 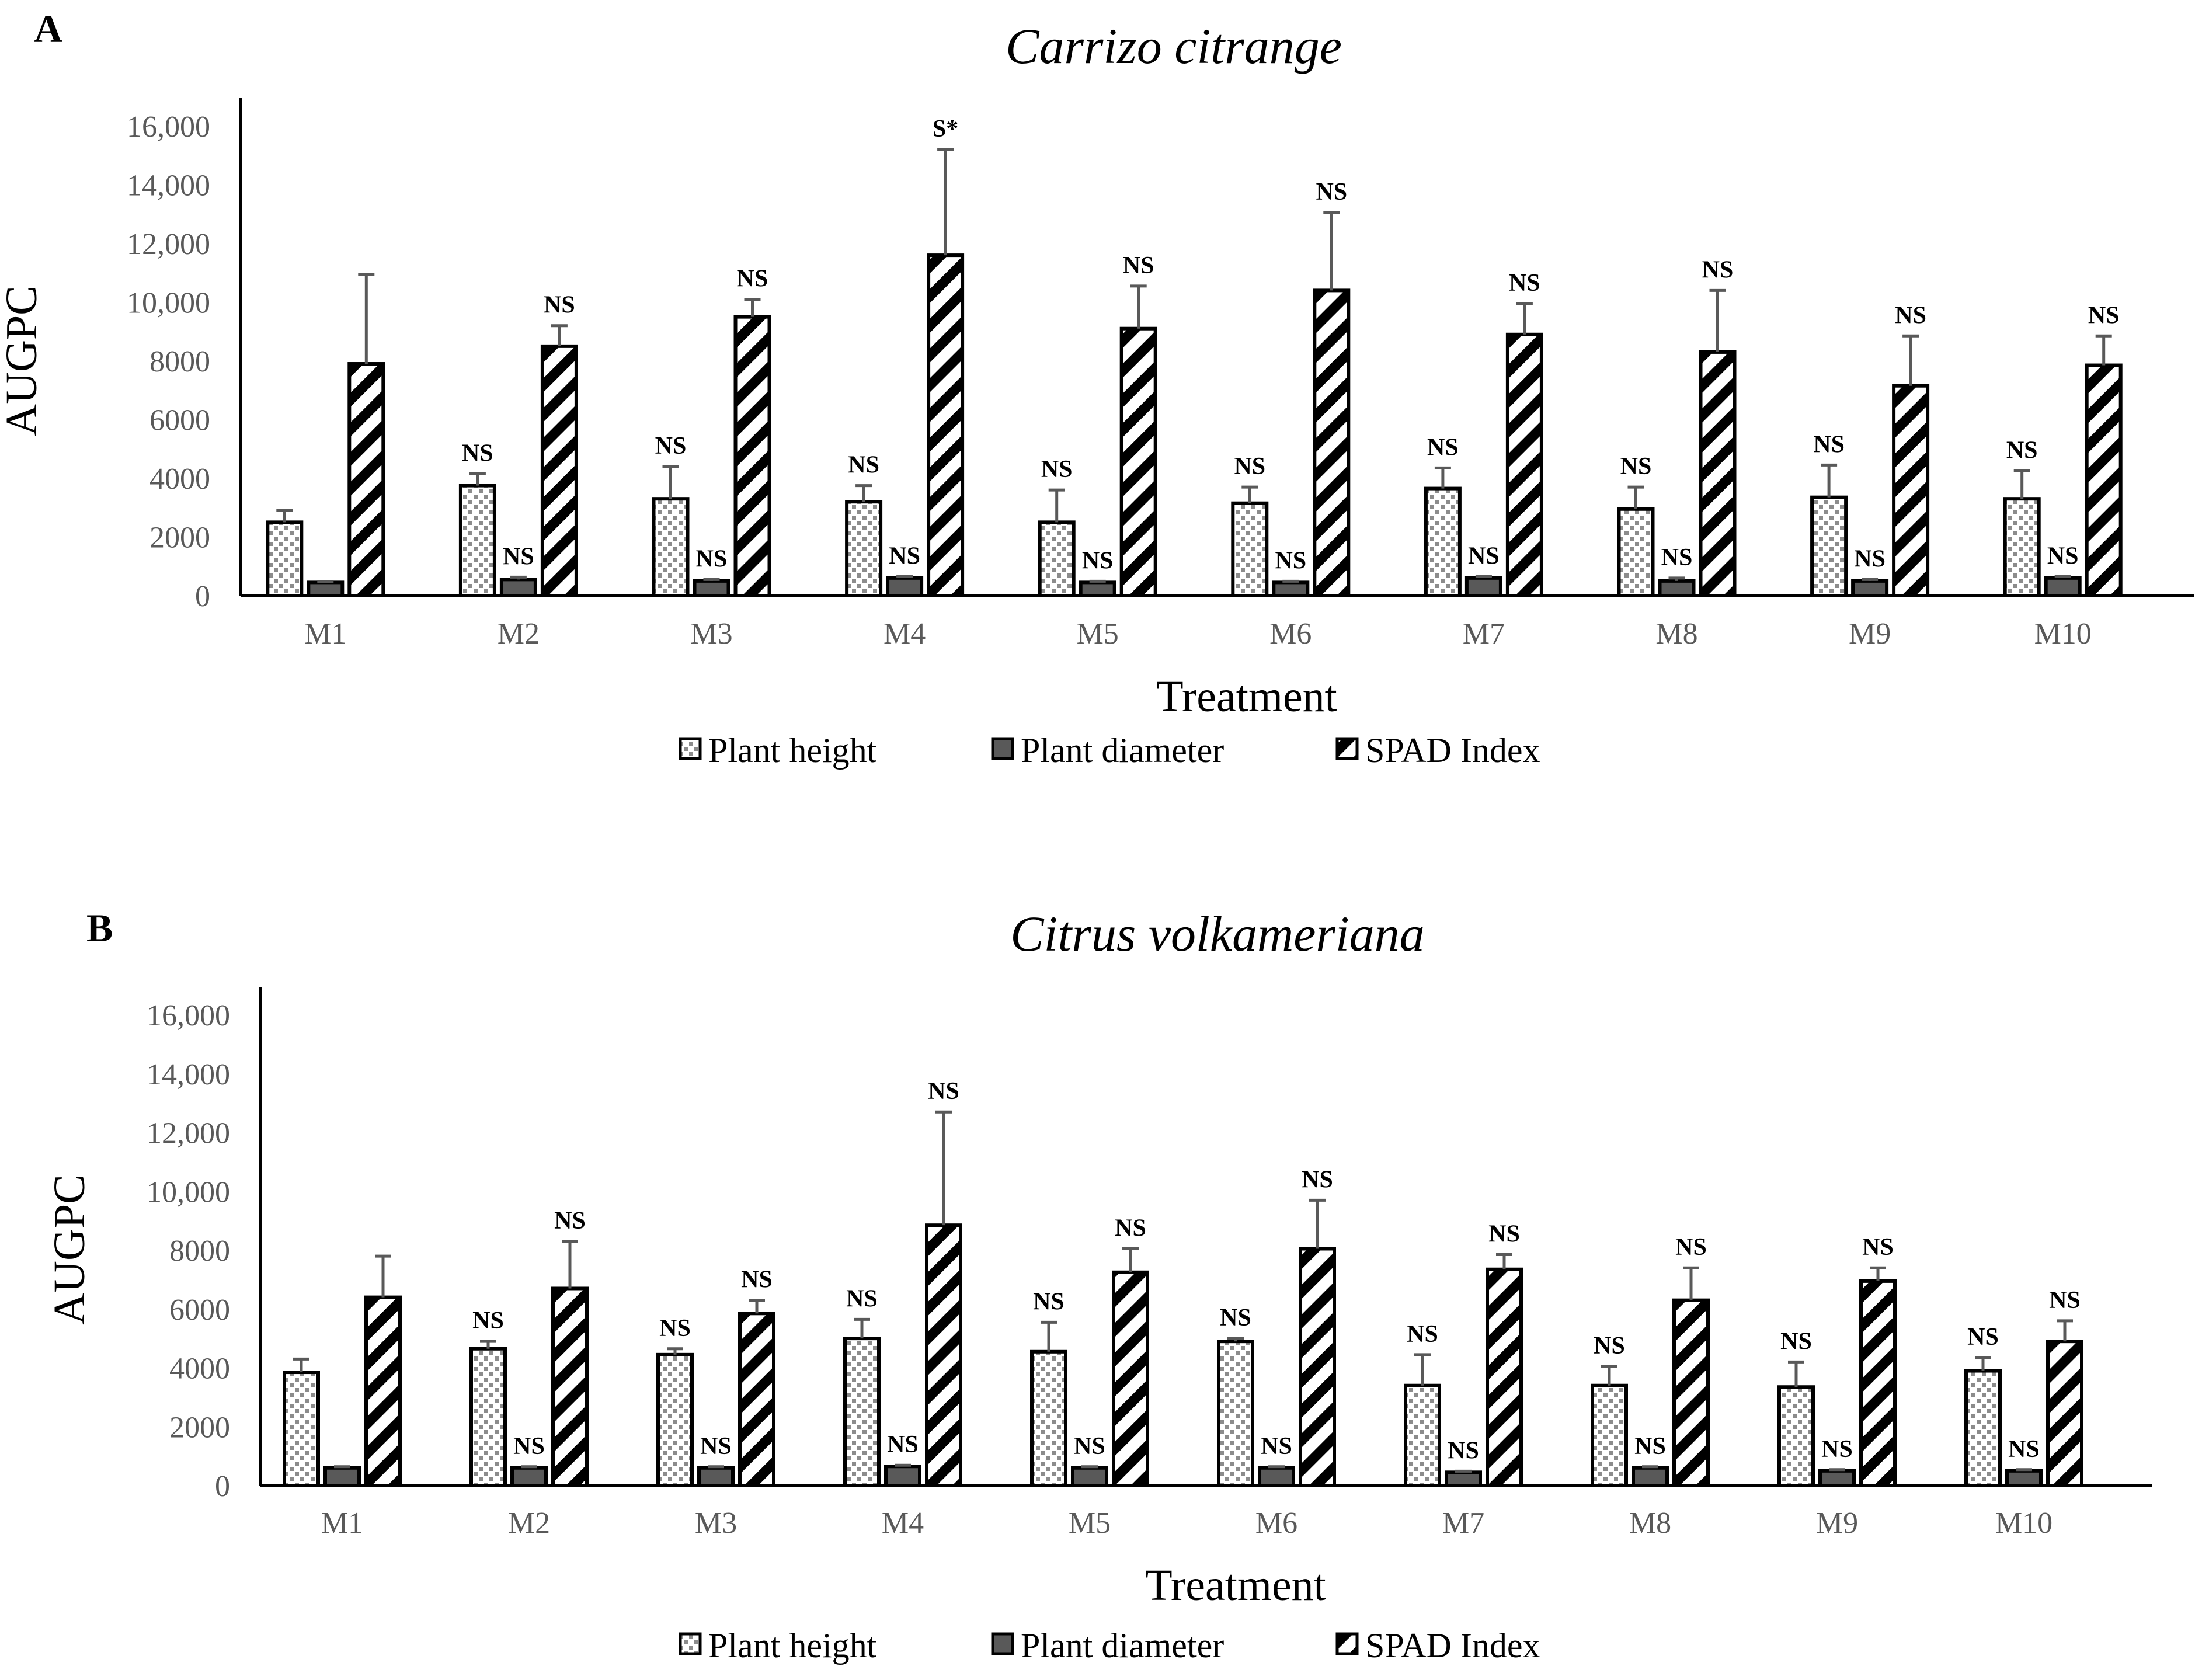 What do you see at coordinates (519, 634) in the screenshot?
I see `x-tick-label: M2` at bounding box center [519, 634].